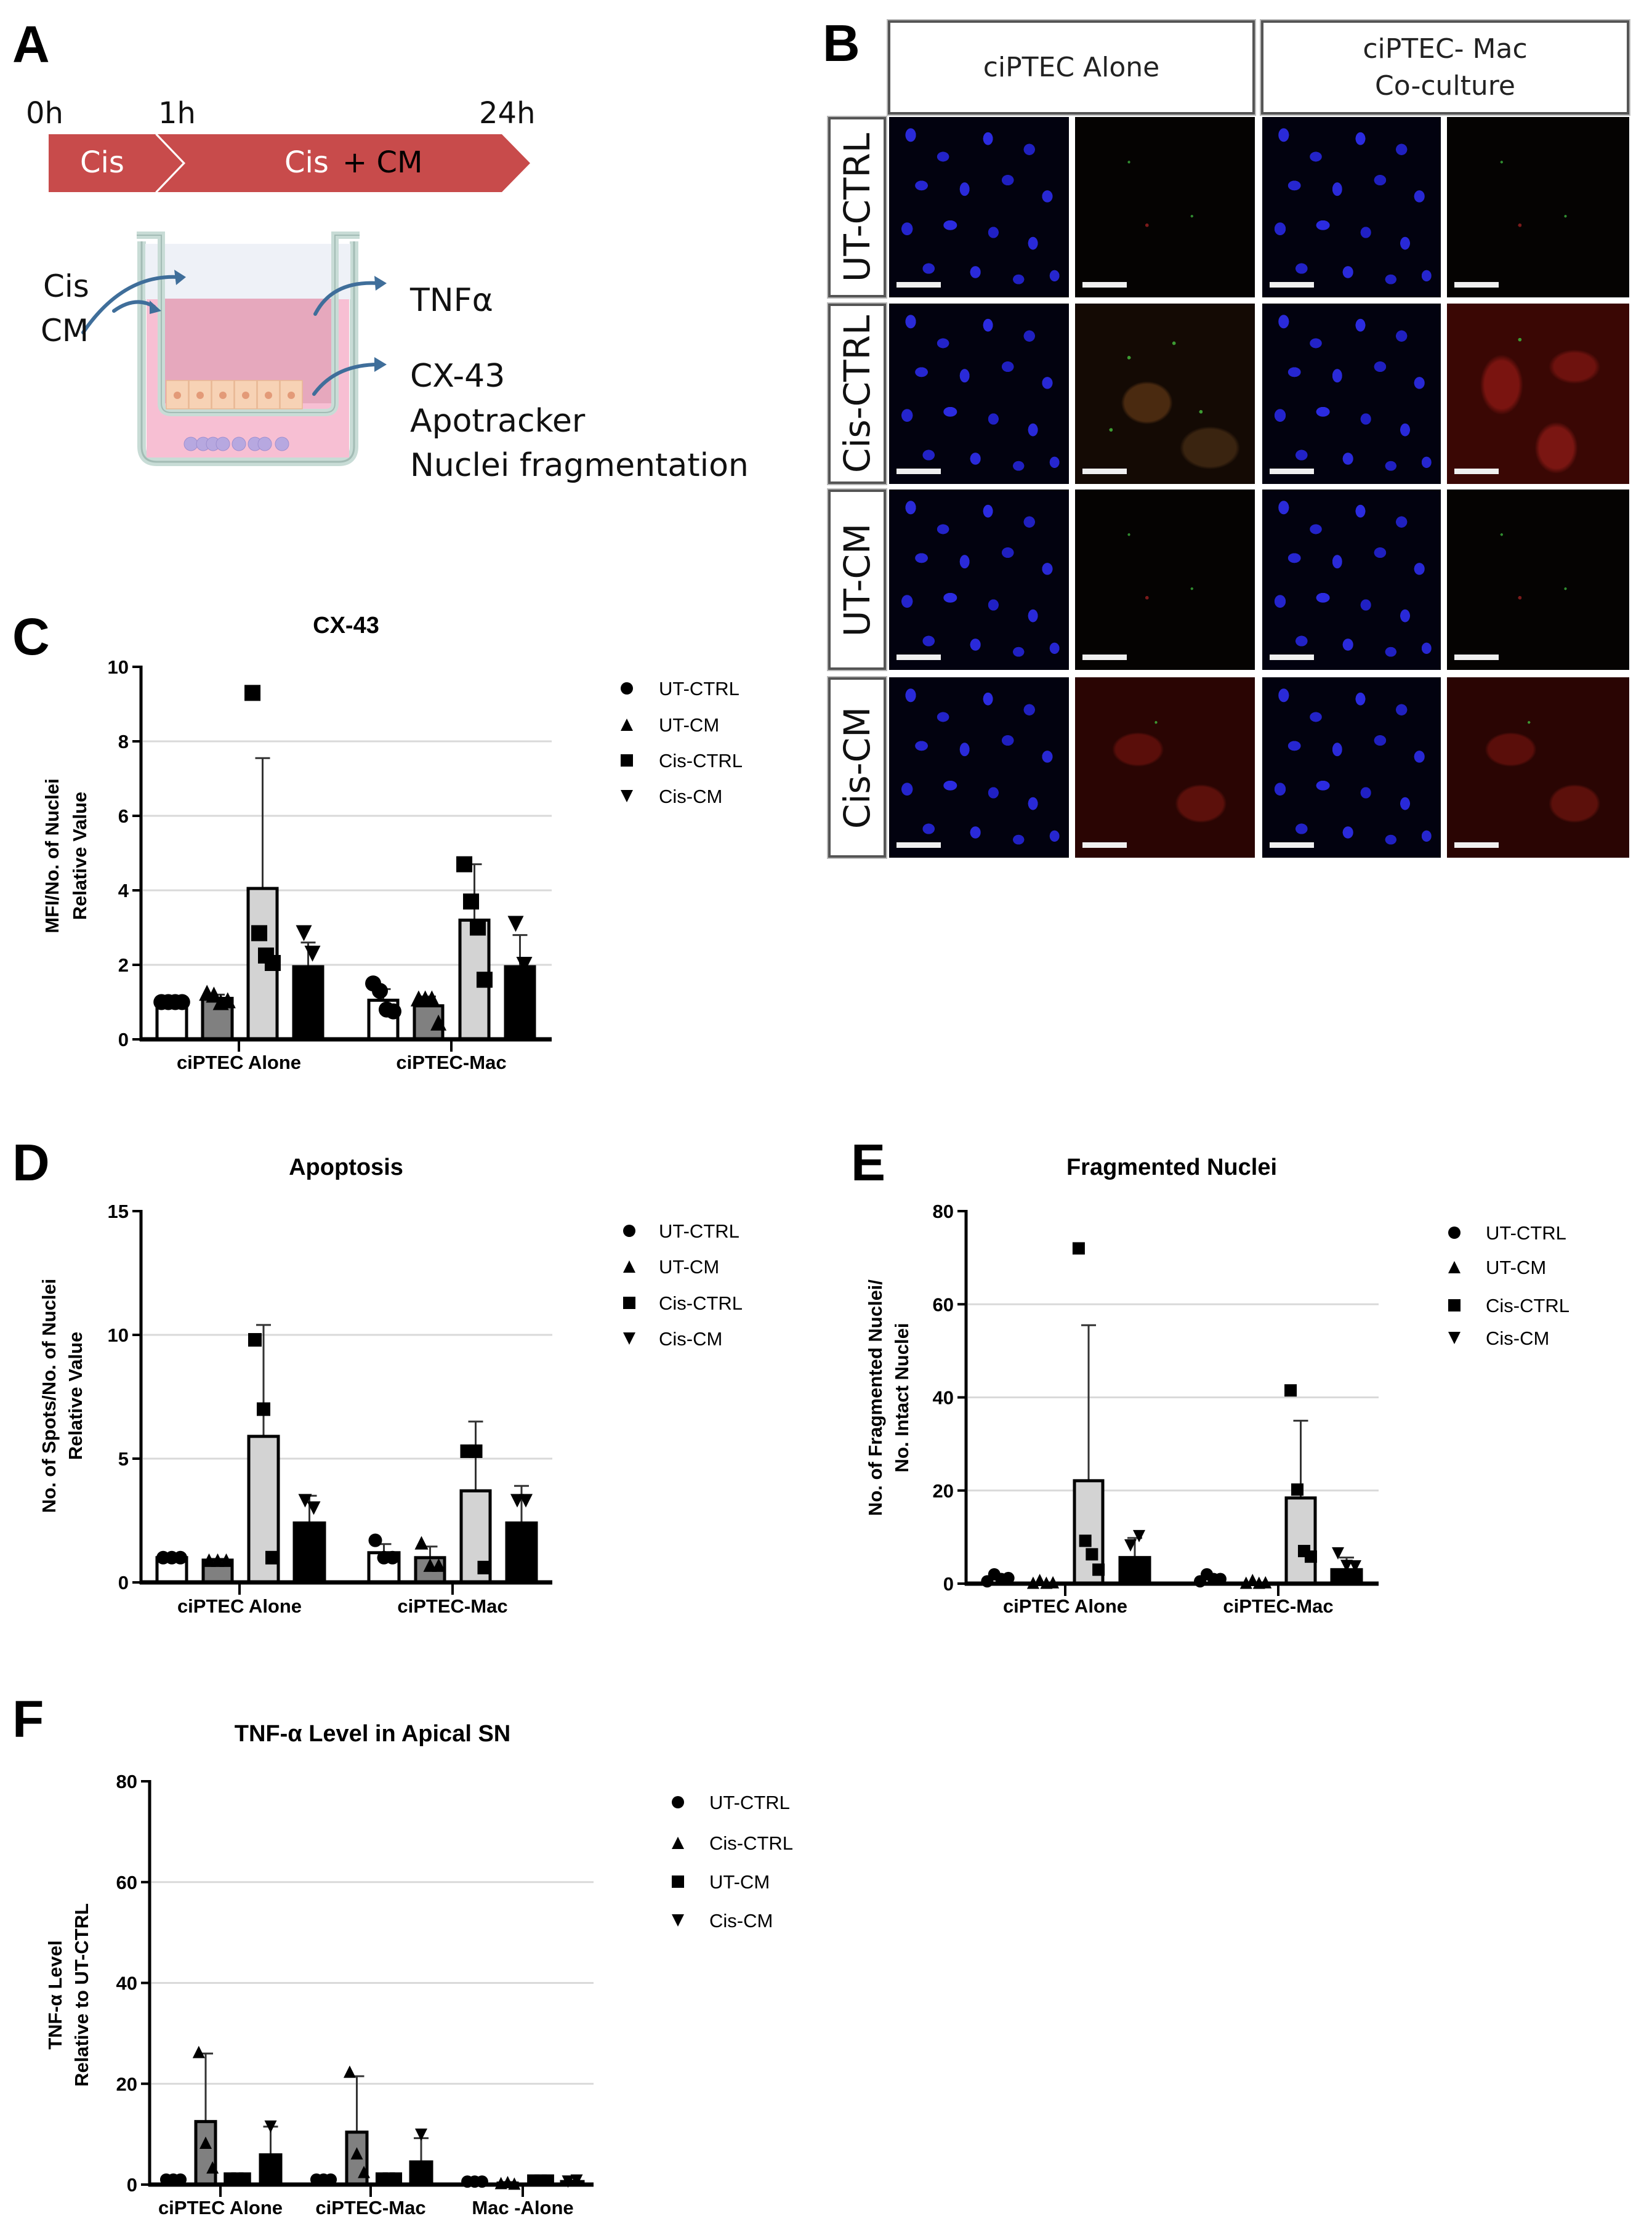 The width and height of the screenshot is (1652, 2240). Describe the element at coordinates (841, 43) in the screenshot. I see `panel-letter-b: B` at that location.